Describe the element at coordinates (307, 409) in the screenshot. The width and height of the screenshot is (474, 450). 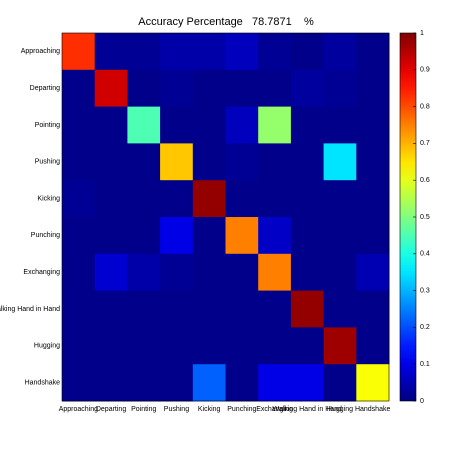
I see `x-tick-label: Walking Hand in Hand` at that location.